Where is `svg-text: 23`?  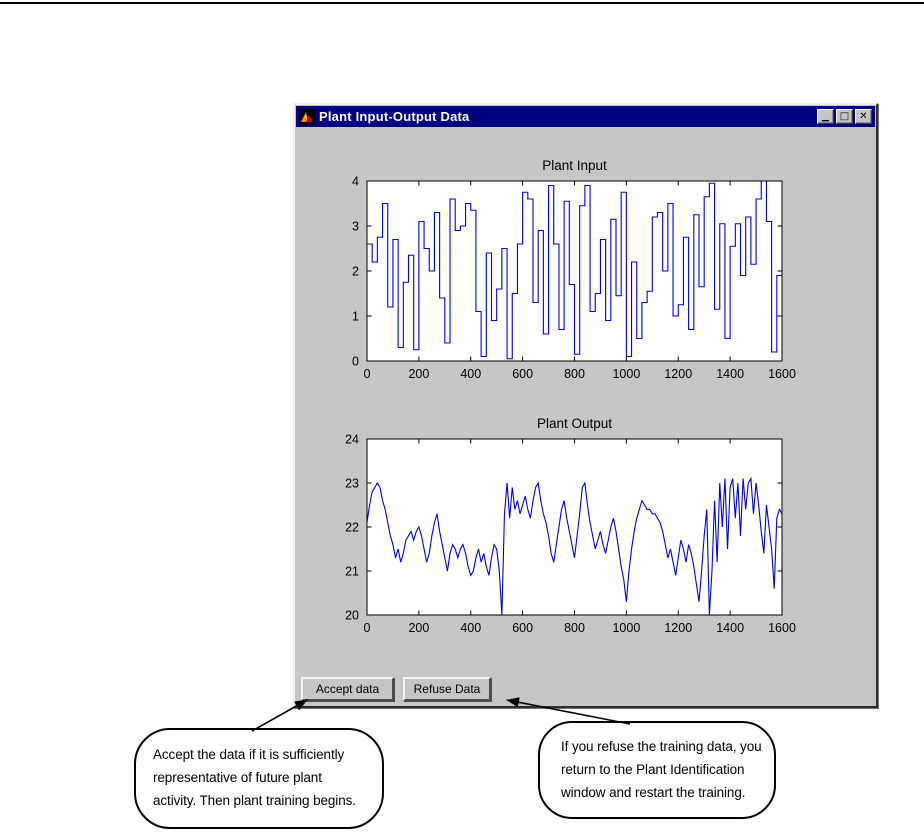 svg-text: 23 is located at coordinates (352, 484).